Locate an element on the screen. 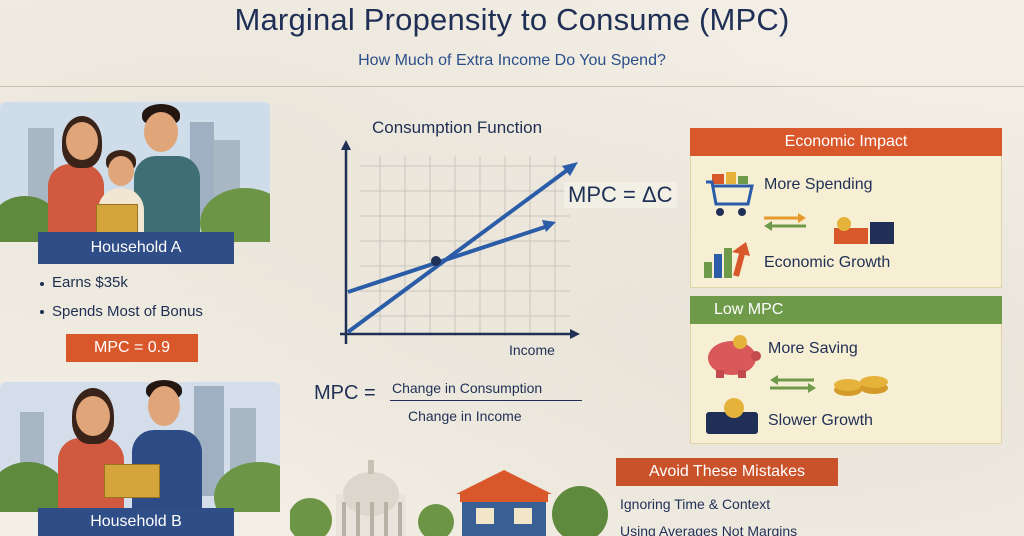 The height and width of the screenshot is (536, 1024). x-axis-arrow is located at coordinates (575, 334).